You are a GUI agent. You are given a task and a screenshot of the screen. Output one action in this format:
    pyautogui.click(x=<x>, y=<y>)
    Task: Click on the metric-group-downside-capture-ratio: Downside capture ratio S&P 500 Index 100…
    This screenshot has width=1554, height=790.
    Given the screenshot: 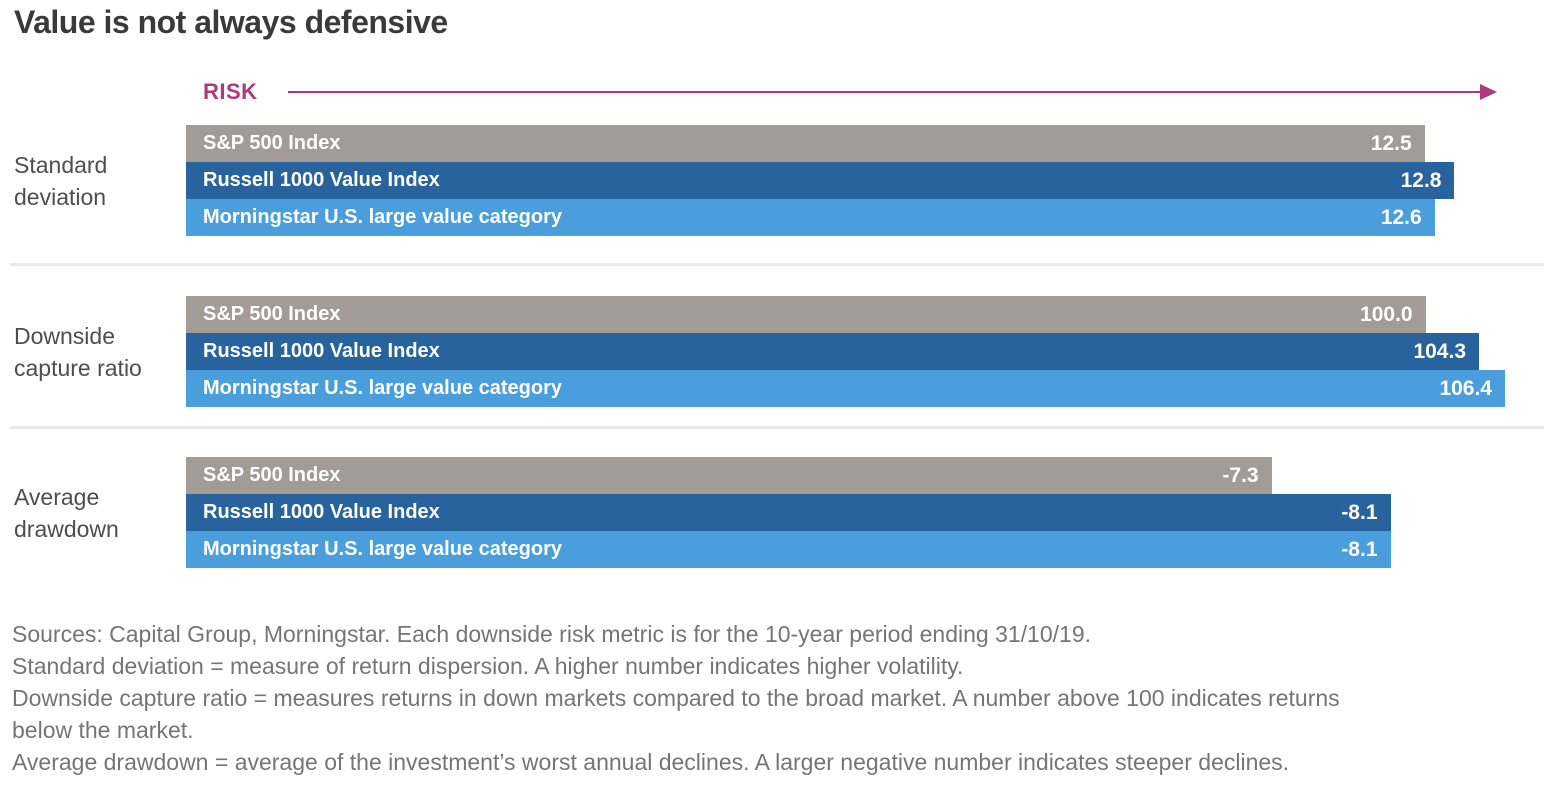 What is the action you would take?
    pyautogui.click(x=777, y=351)
    